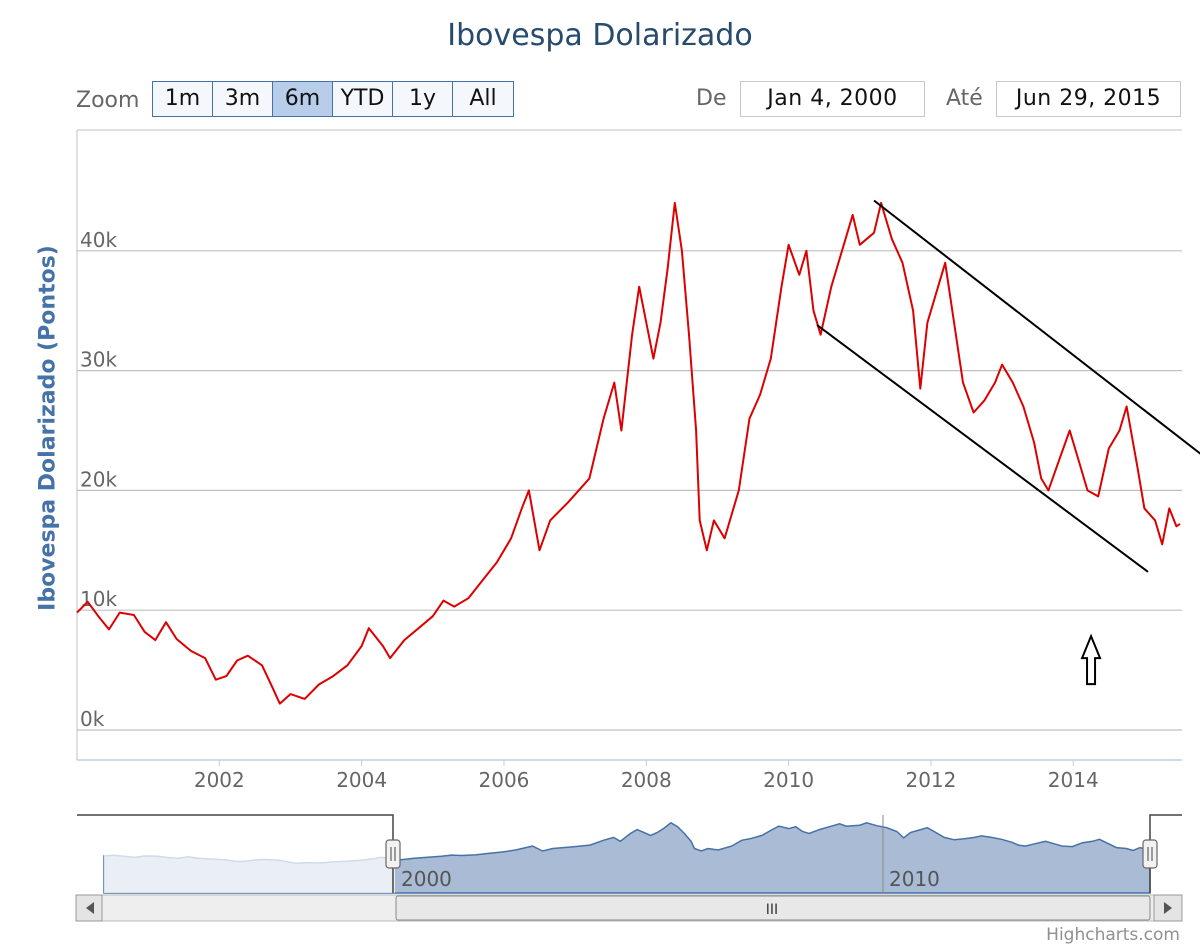 Image resolution: width=1200 pixels, height=952 pixels. I want to click on navigator-right-handle, so click(1150, 854).